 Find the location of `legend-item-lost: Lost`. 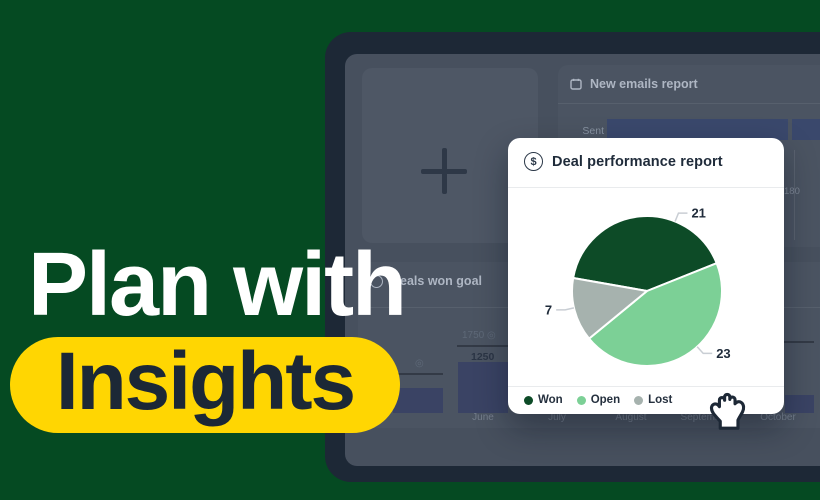

legend-item-lost: Lost is located at coordinates (653, 400).